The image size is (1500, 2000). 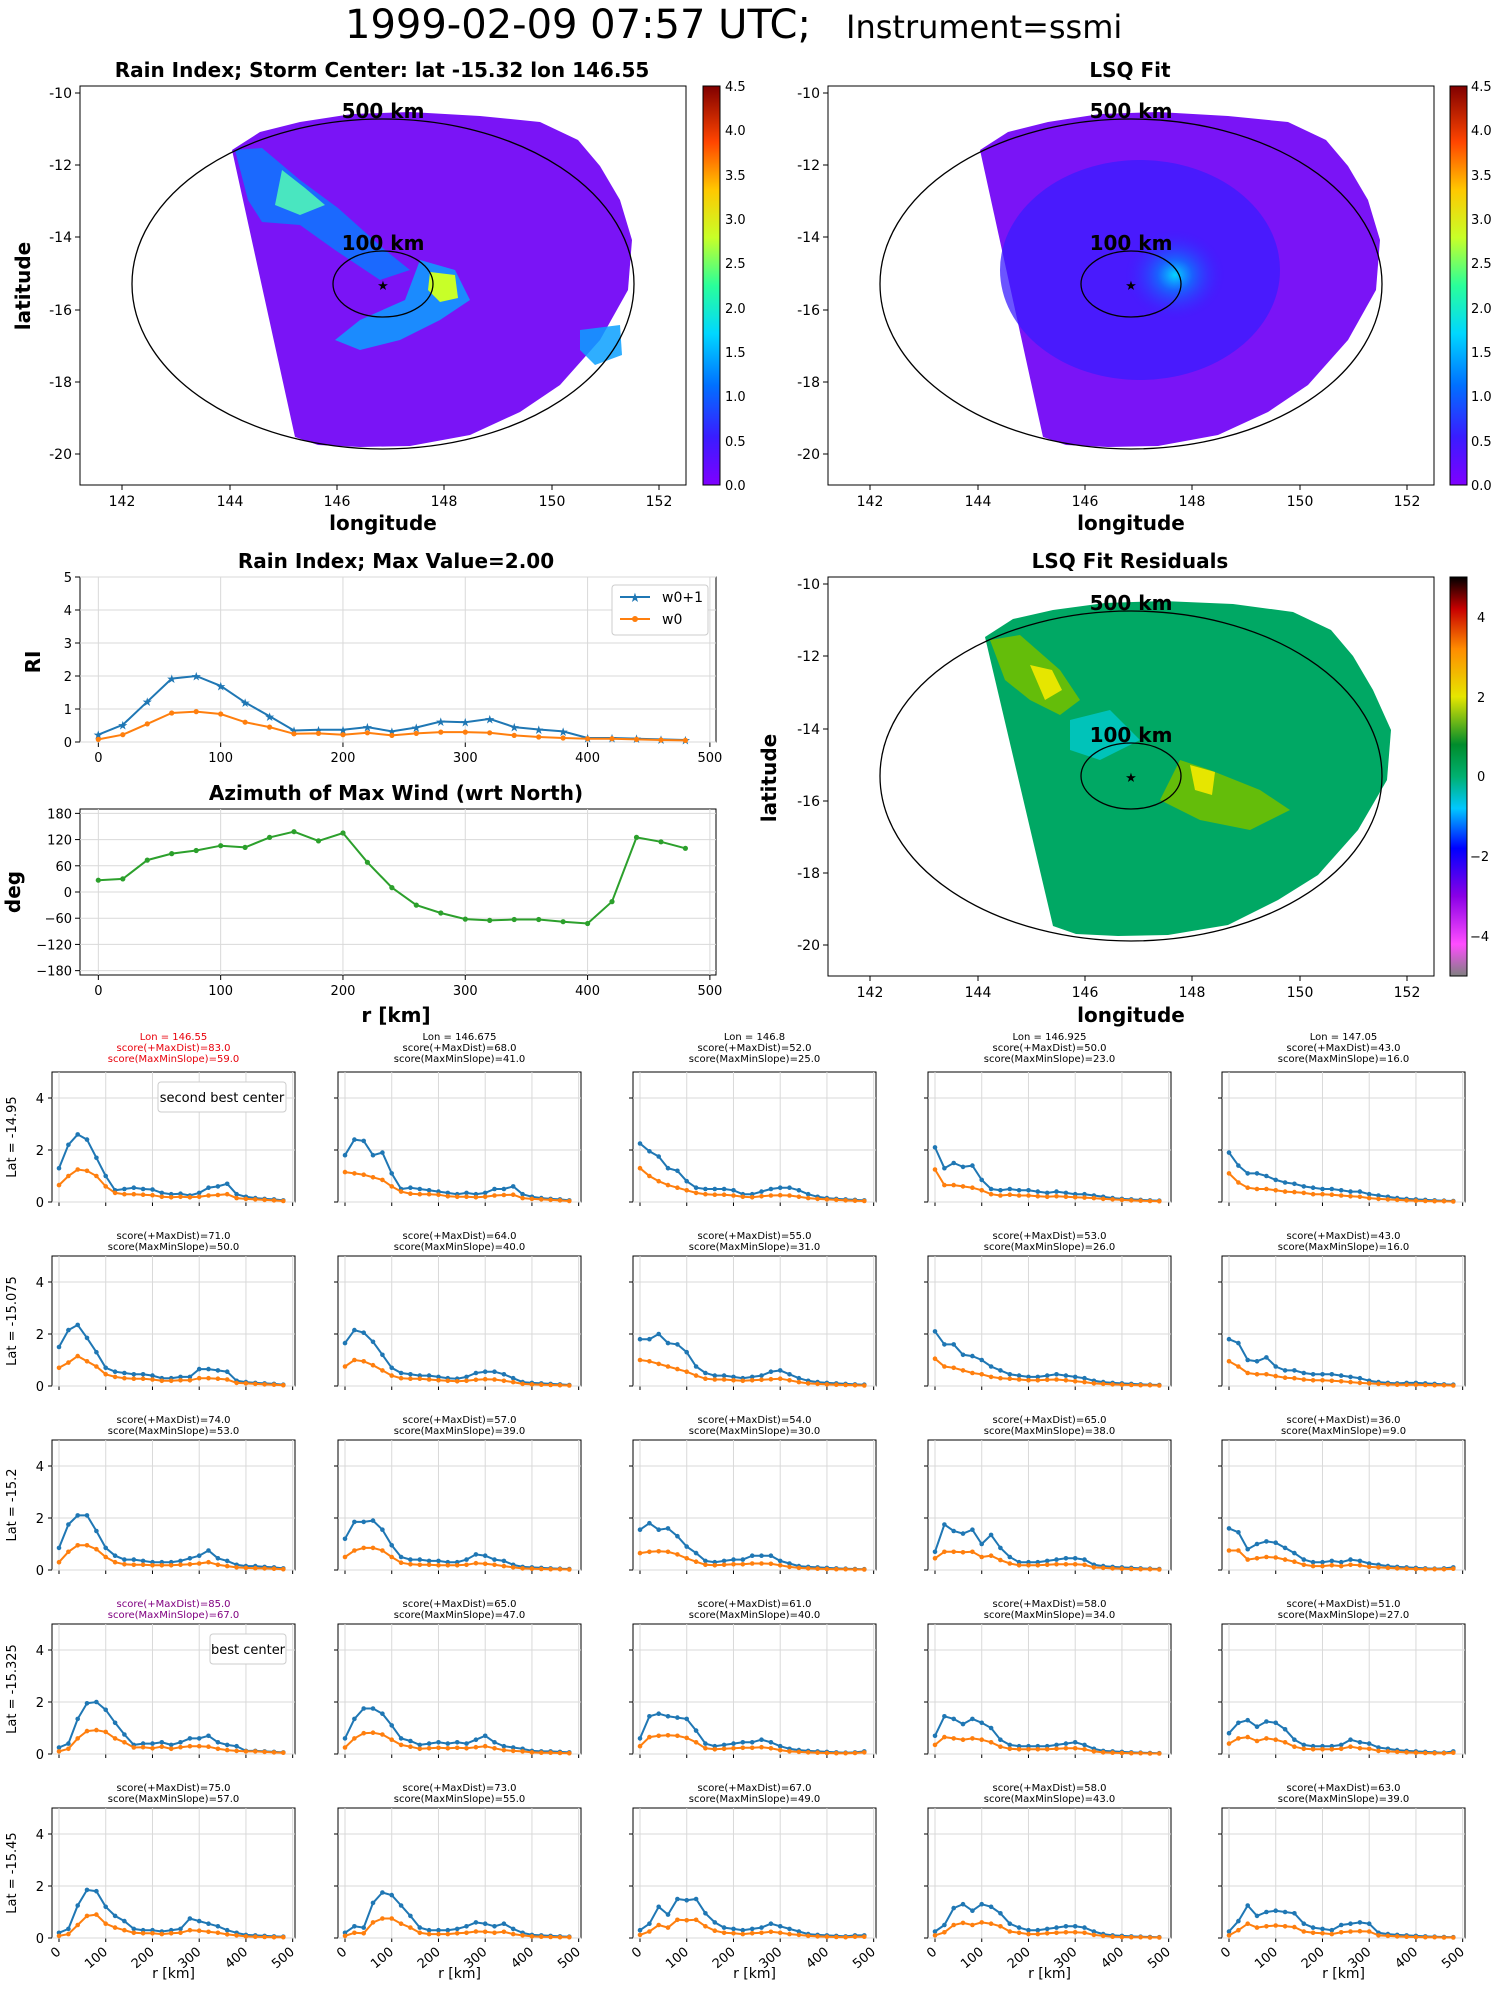 I want to click on y-tick: -18, so click(x=812, y=383).